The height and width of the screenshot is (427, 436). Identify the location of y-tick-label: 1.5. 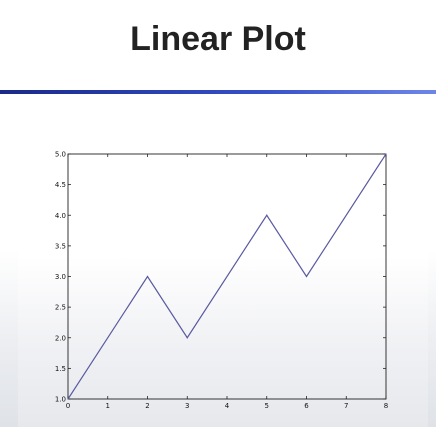
(60, 369).